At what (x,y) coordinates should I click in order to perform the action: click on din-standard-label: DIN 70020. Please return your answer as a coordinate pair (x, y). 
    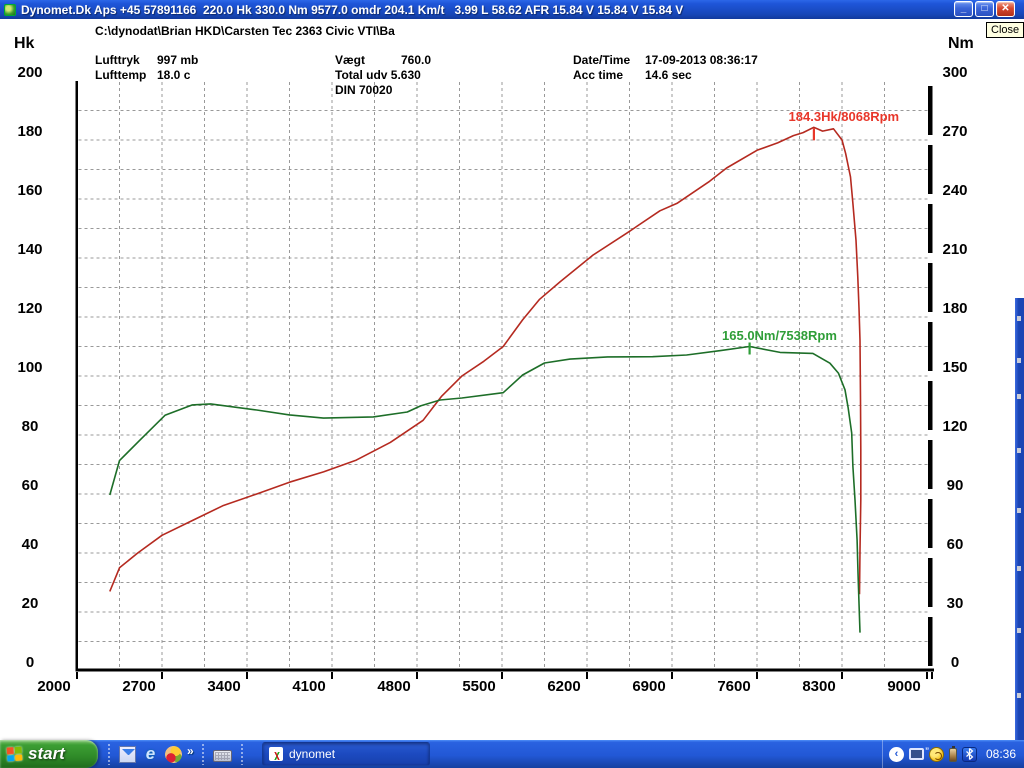
    Looking at the image, I should click on (364, 90).